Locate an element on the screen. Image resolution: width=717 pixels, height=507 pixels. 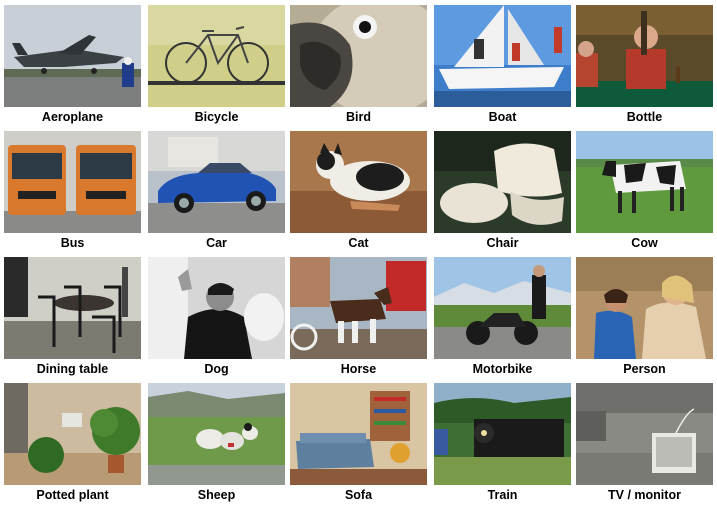
grid-cell-bus: Bus is located at coordinates (72, 190).